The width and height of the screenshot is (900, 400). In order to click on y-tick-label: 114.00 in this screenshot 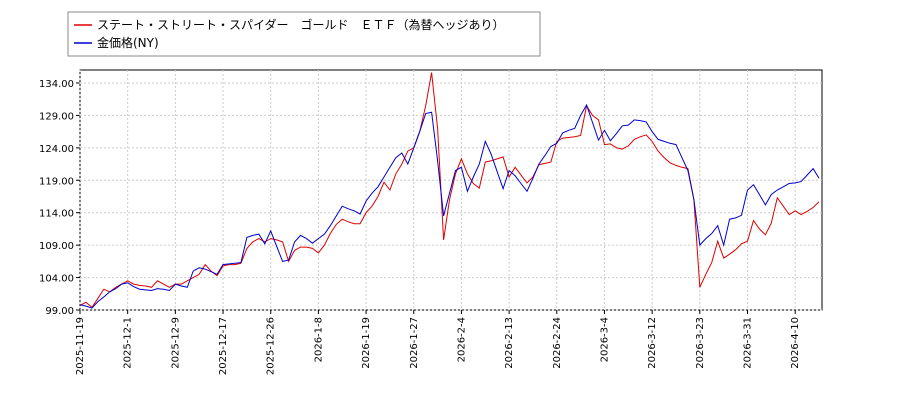, I will do `click(56, 214)`.